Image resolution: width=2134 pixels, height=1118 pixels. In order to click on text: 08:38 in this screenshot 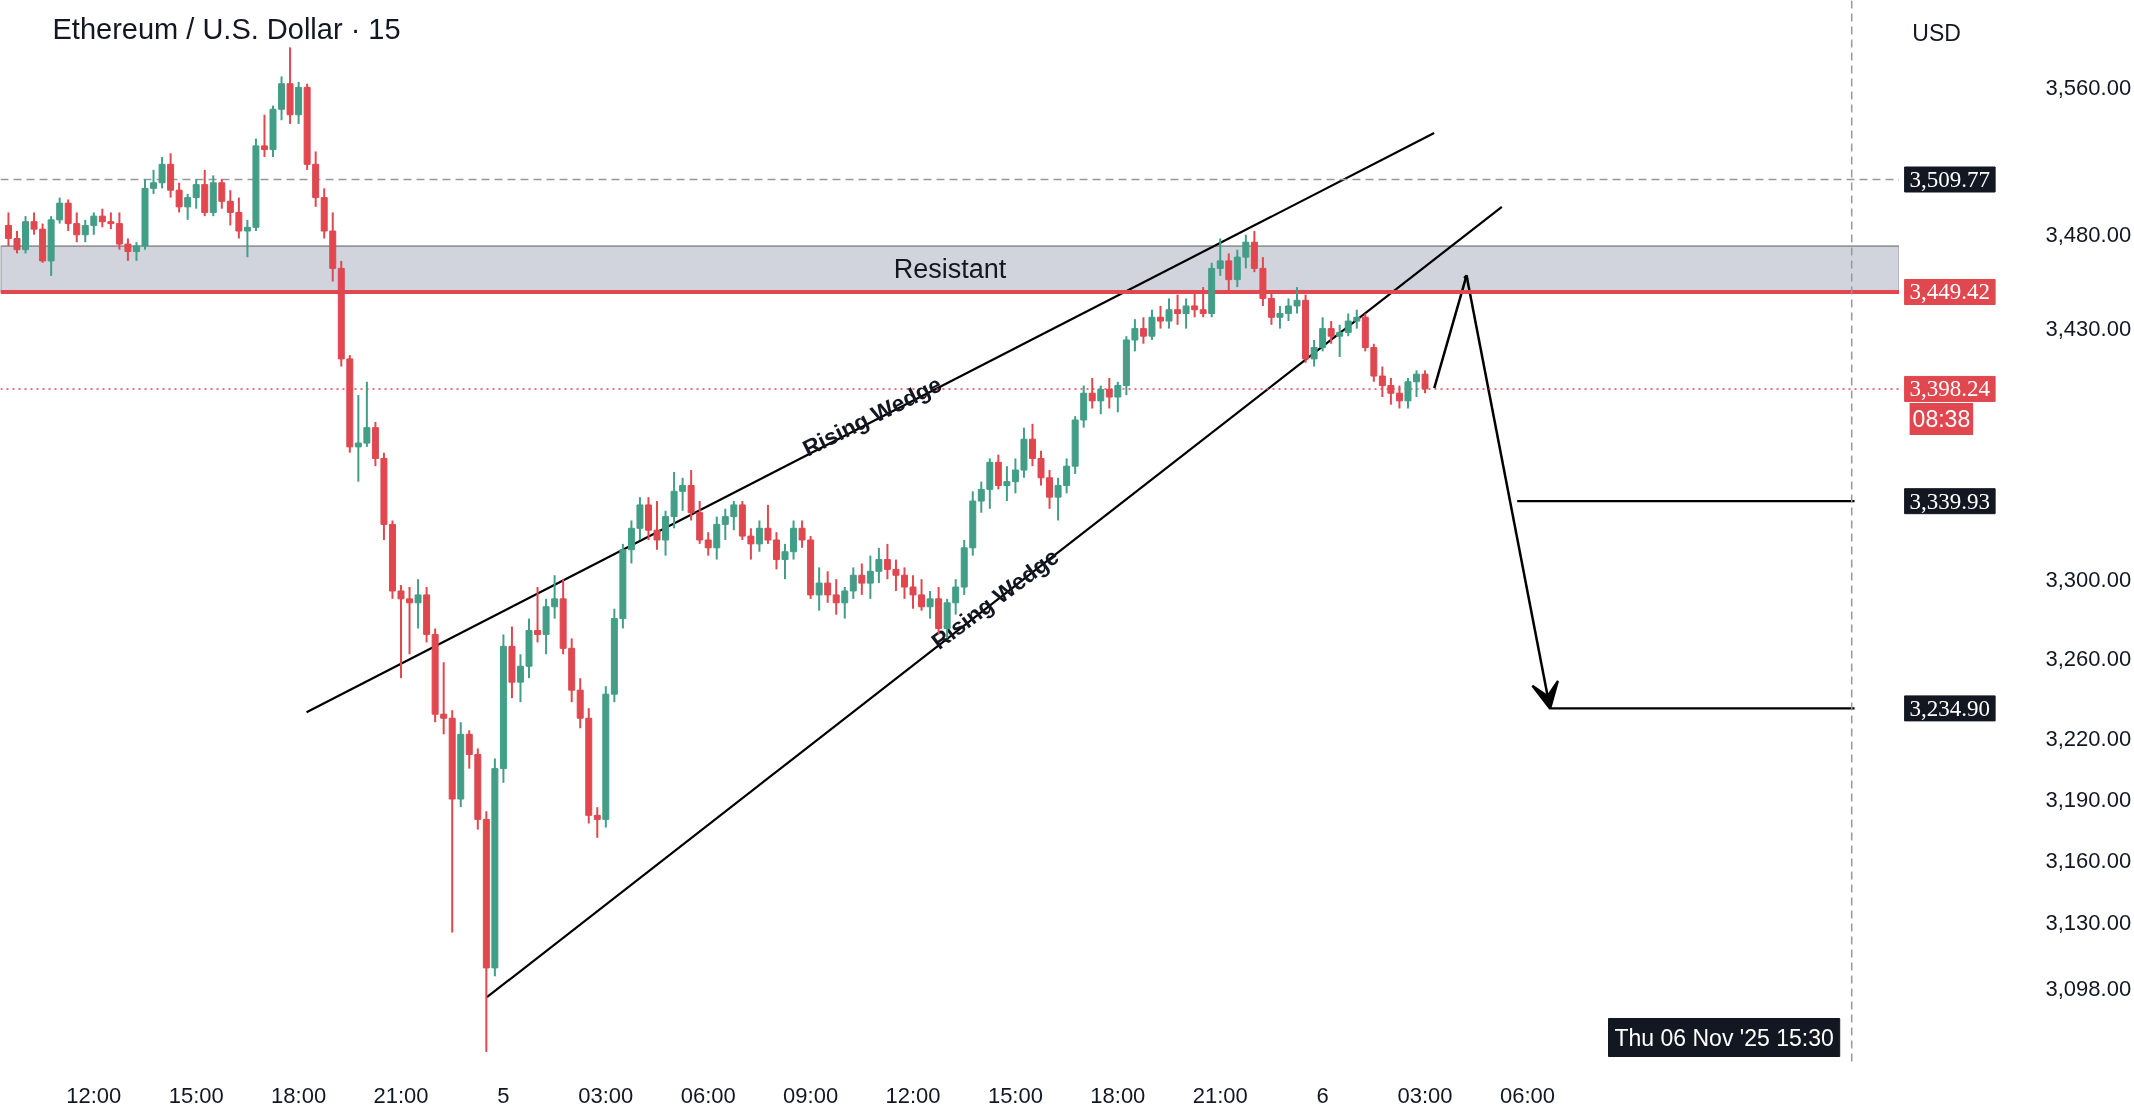, I will do `click(1941, 418)`.